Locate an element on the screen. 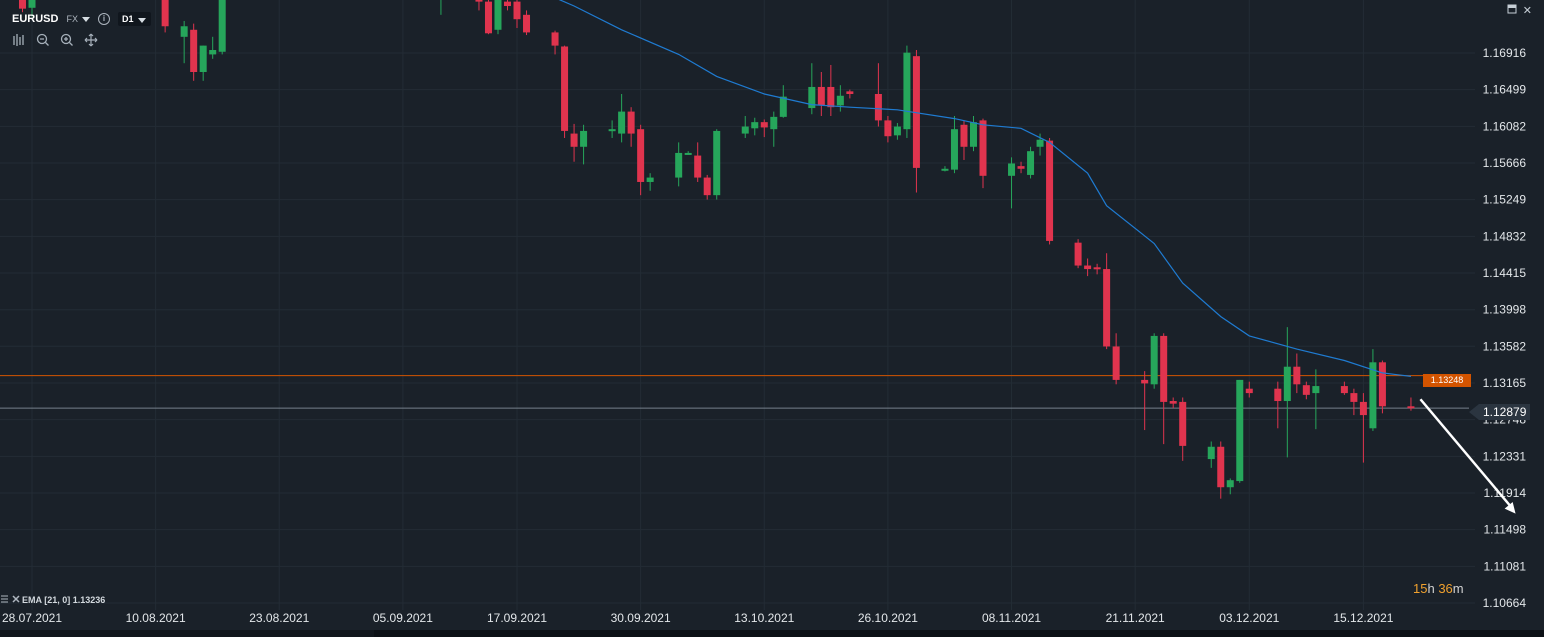 The image size is (1544, 637). x-tick-label: 17.09.2021 is located at coordinates (517, 618).